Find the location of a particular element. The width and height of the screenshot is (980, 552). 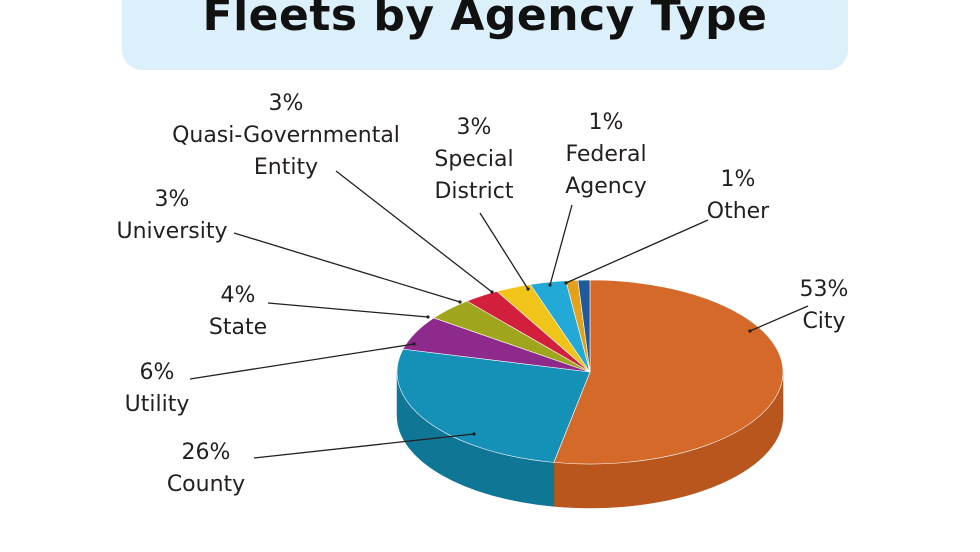

slice-category-label: County is located at coordinates (206, 484).